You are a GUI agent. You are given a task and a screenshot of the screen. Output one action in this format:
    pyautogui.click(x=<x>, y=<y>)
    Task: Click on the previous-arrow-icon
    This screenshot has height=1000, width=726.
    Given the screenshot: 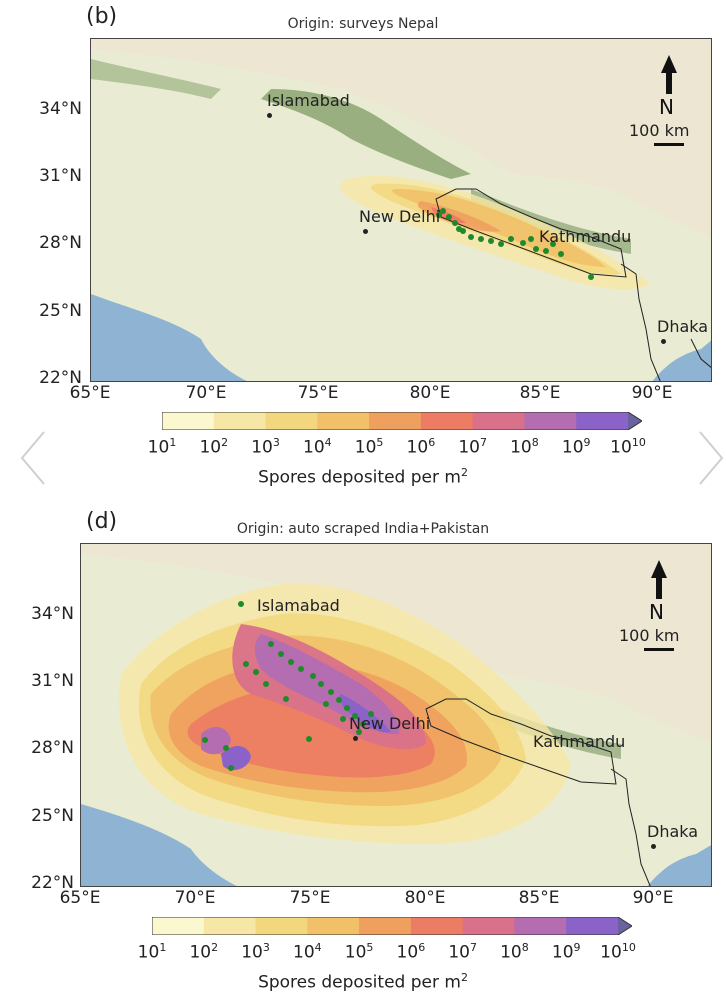 What is the action you would take?
    pyautogui.click(x=33, y=458)
    